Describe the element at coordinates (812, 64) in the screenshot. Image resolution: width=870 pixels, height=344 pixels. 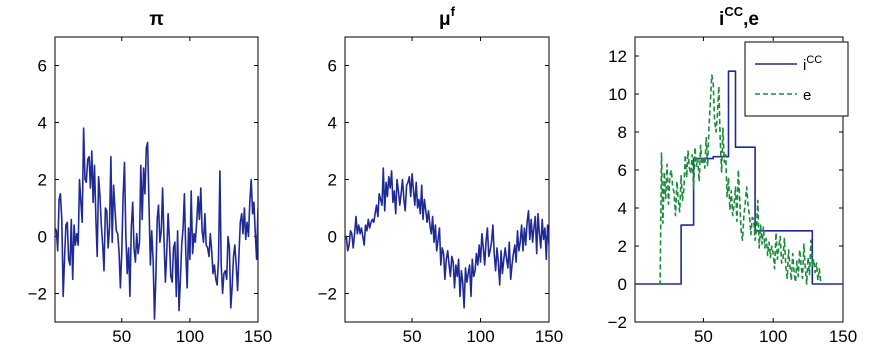
I see `legend-label: iCC` at that location.